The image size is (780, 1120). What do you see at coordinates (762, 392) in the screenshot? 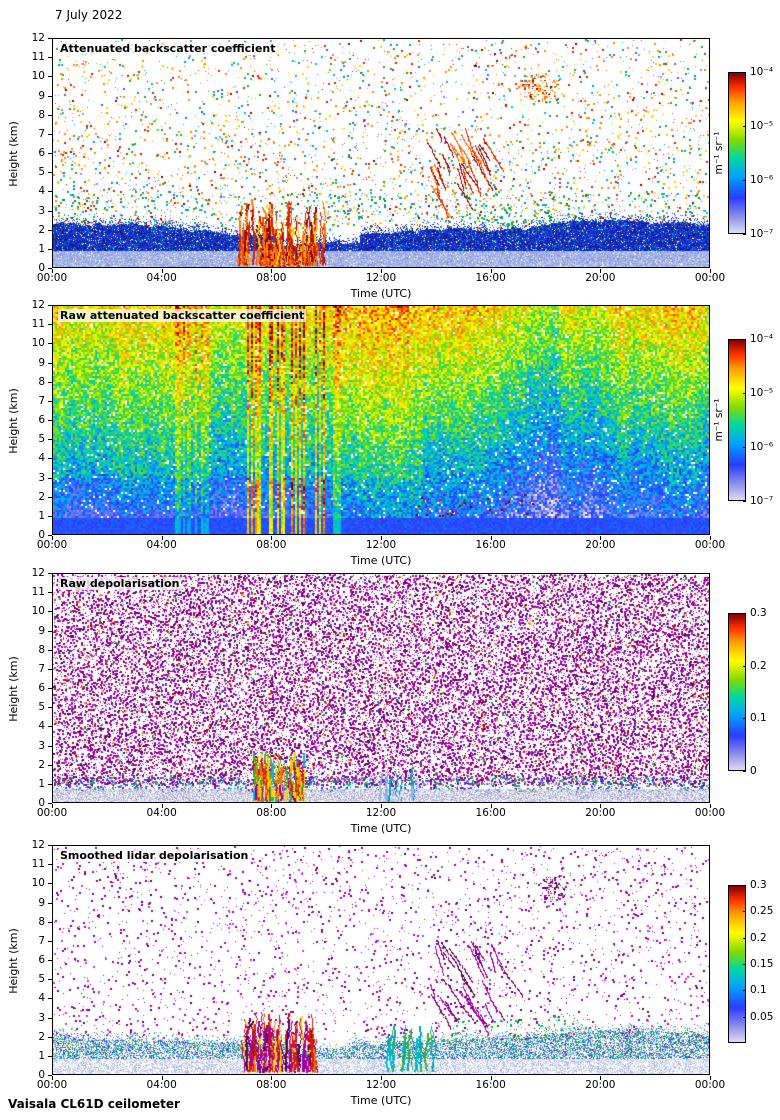
I see `colorbar-tick-label: 10⁻⁵` at bounding box center [762, 392].